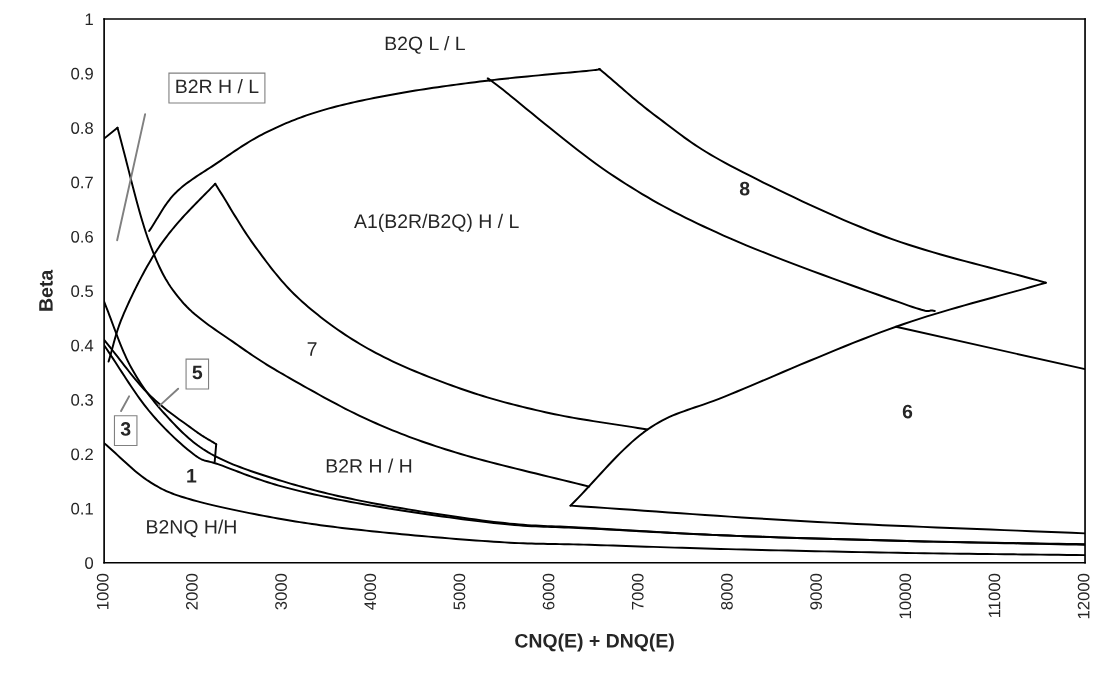 The height and width of the screenshot is (678, 1096). What do you see at coordinates (82, 73) in the screenshot?
I see `y-tick-label: 0.9` at bounding box center [82, 73].